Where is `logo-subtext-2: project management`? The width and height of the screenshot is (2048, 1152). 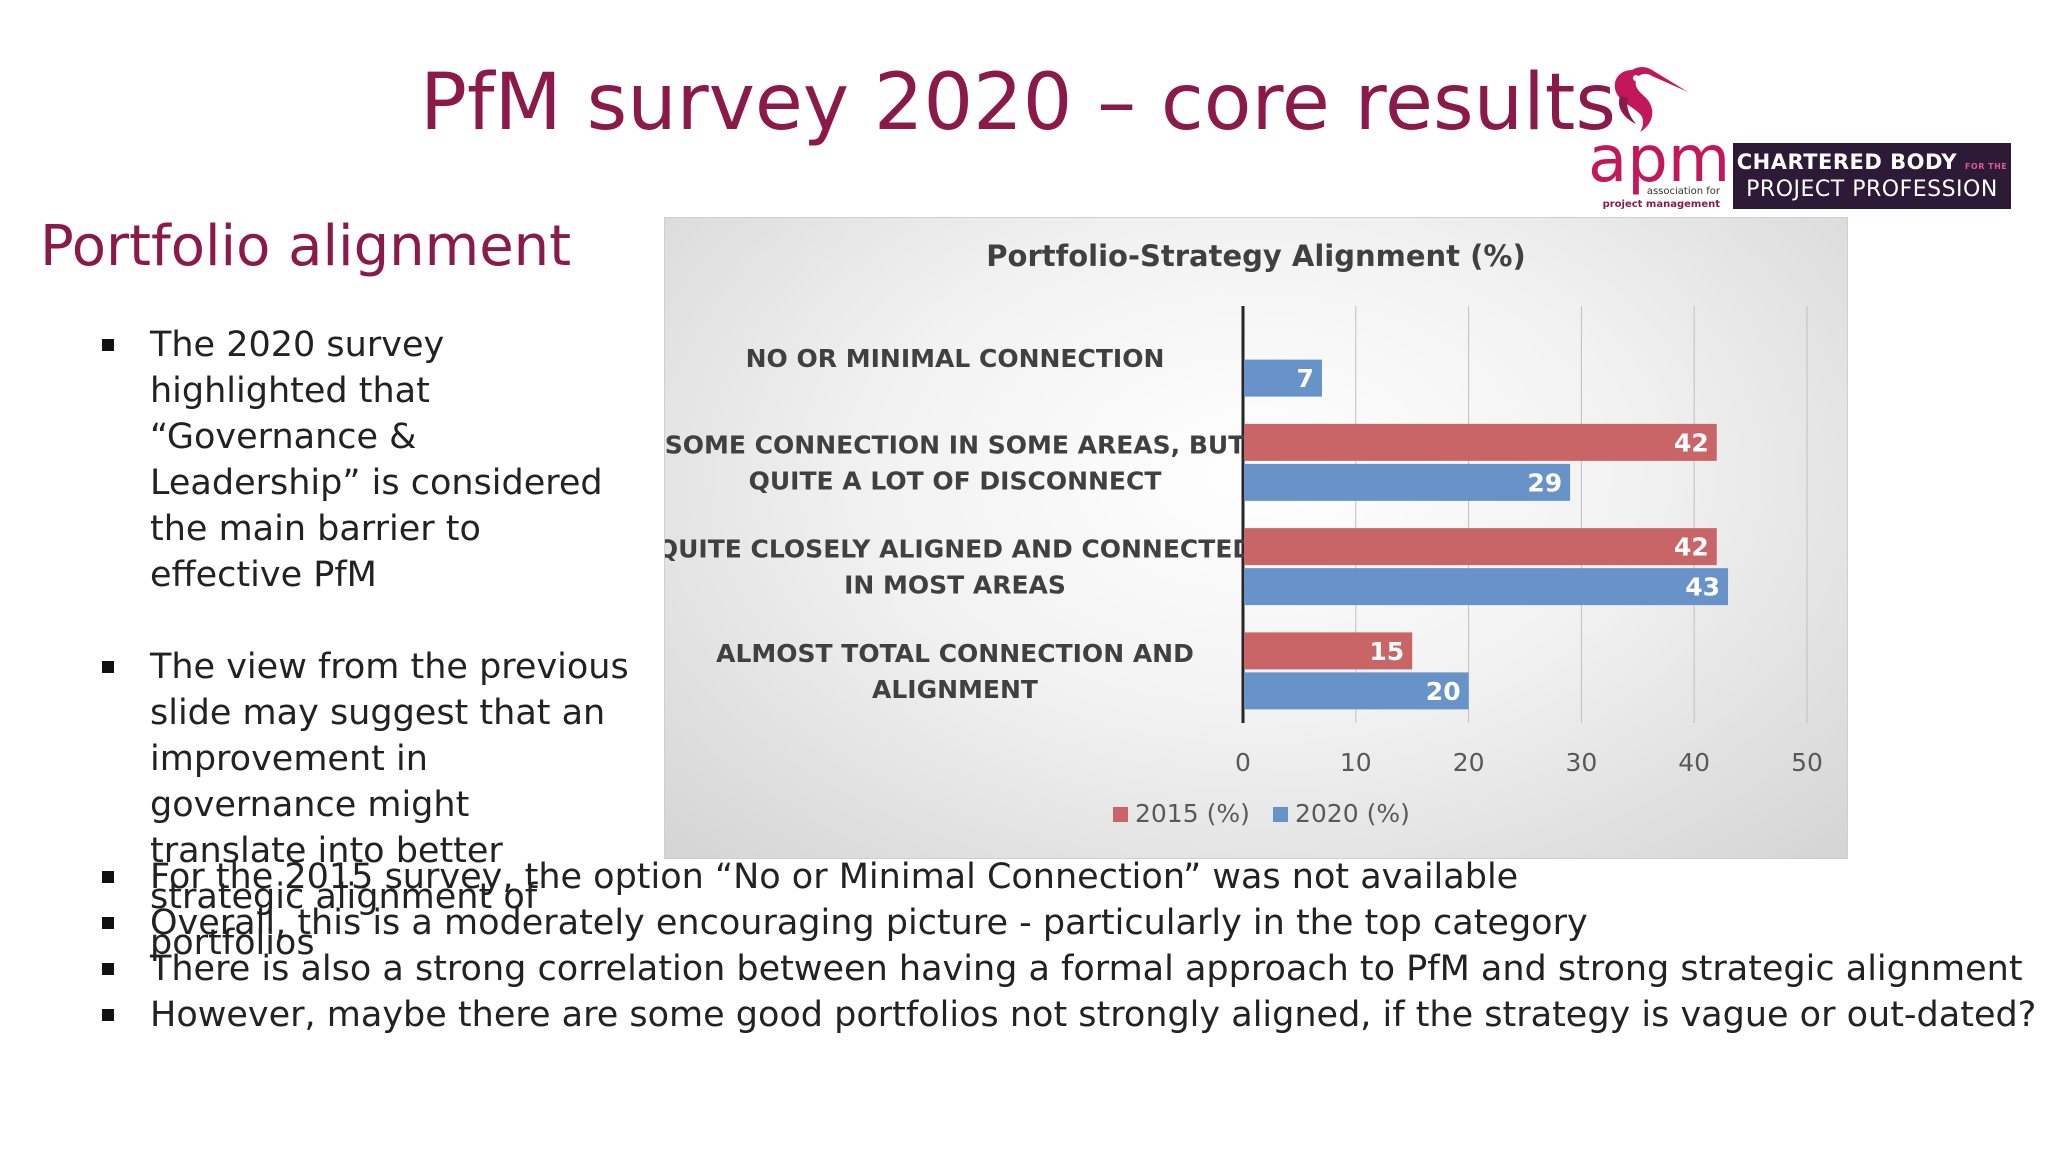 logo-subtext-2: project management is located at coordinates (1661, 204).